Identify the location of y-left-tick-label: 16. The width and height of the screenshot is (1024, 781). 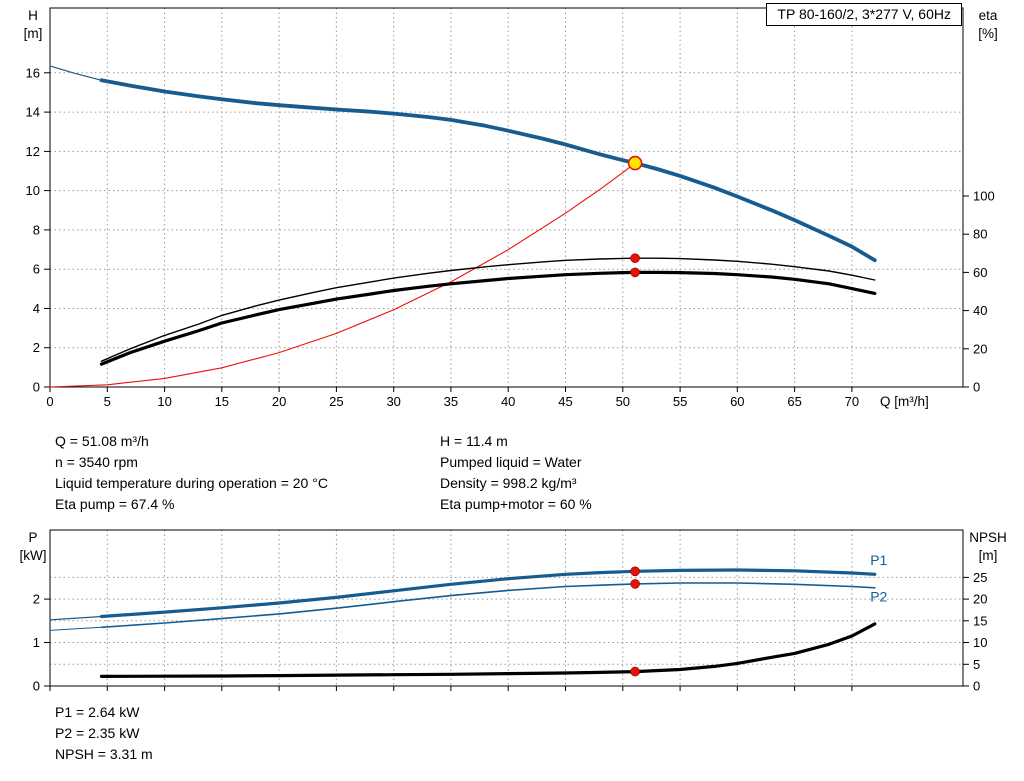
(33, 72).